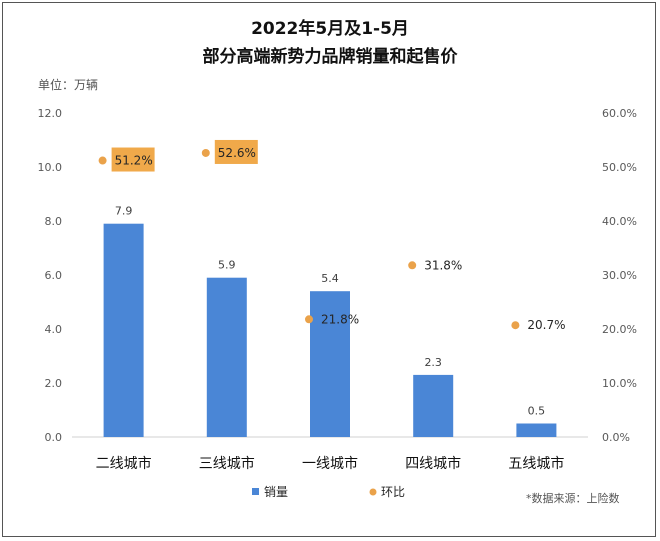 Image resolution: width=660 pixels, height=541 pixels. What do you see at coordinates (124, 463) in the screenshot?
I see `x-category-label: 二线城市` at bounding box center [124, 463].